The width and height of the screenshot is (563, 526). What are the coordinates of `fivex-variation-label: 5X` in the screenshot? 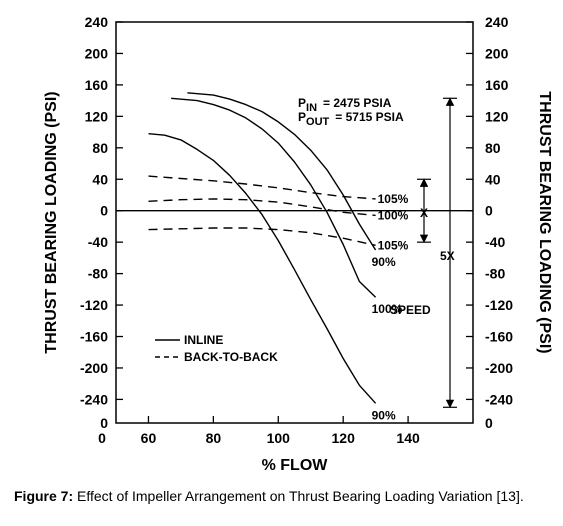 It's located at (447, 256).